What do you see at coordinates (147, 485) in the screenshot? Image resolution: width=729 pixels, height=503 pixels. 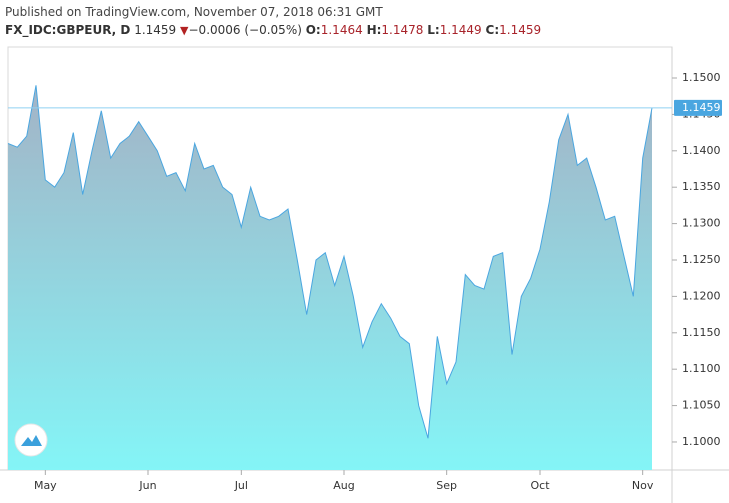 I see `x-tick-label: Jun` at bounding box center [147, 485].